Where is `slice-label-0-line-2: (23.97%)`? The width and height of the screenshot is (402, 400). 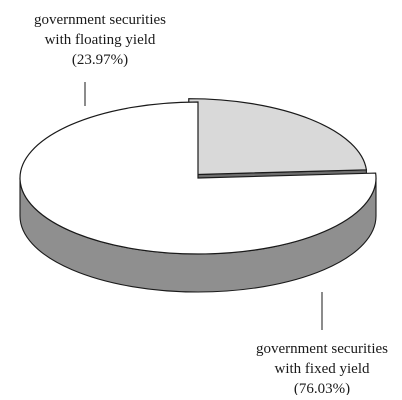
slice-label-0-line-2: (23.97%) is located at coordinates (100, 60).